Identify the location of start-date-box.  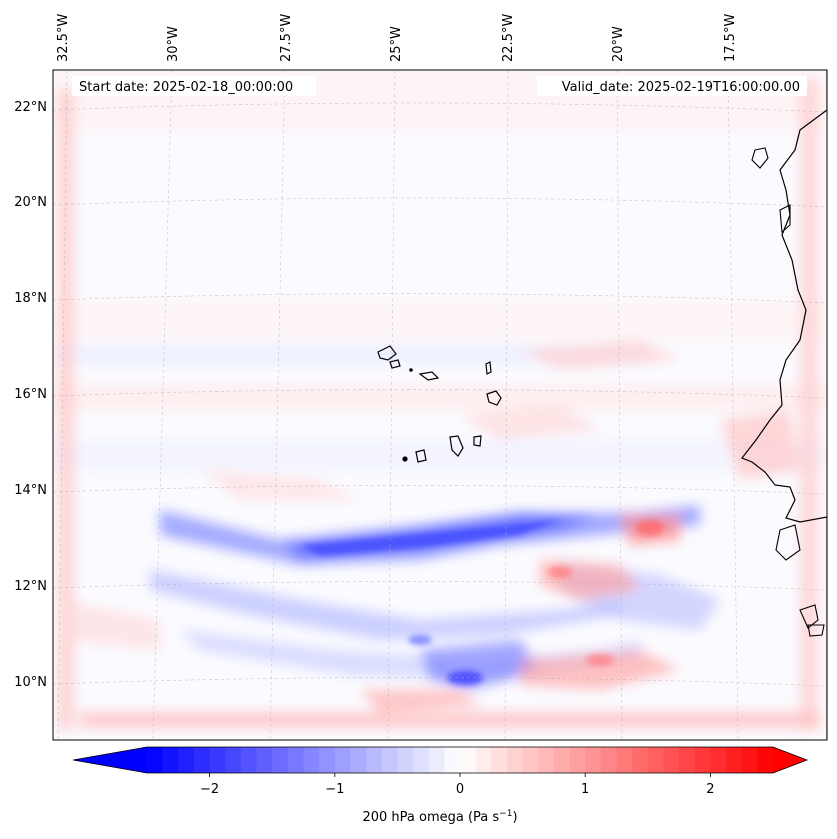
(194, 86).